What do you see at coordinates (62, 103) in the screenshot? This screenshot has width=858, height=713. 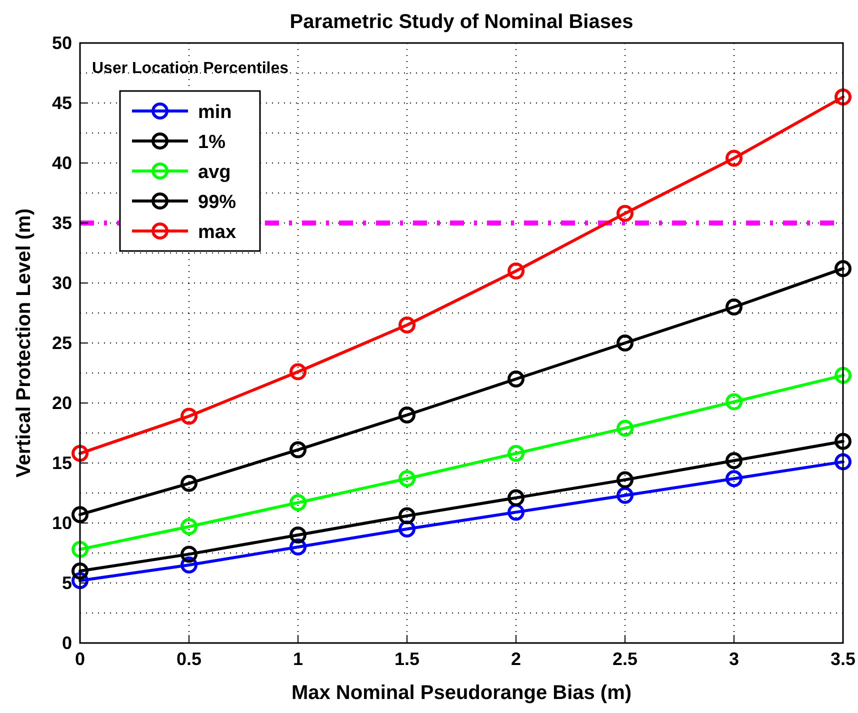 I see `y-tick-label: 45` at bounding box center [62, 103].